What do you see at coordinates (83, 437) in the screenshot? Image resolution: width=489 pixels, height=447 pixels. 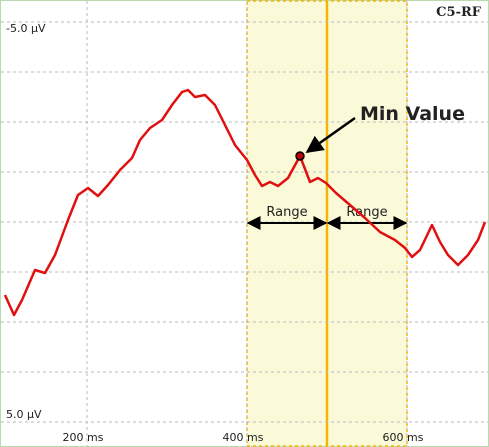 I see `x-tick-label: 200 ms` at bounding box center [83, 437].